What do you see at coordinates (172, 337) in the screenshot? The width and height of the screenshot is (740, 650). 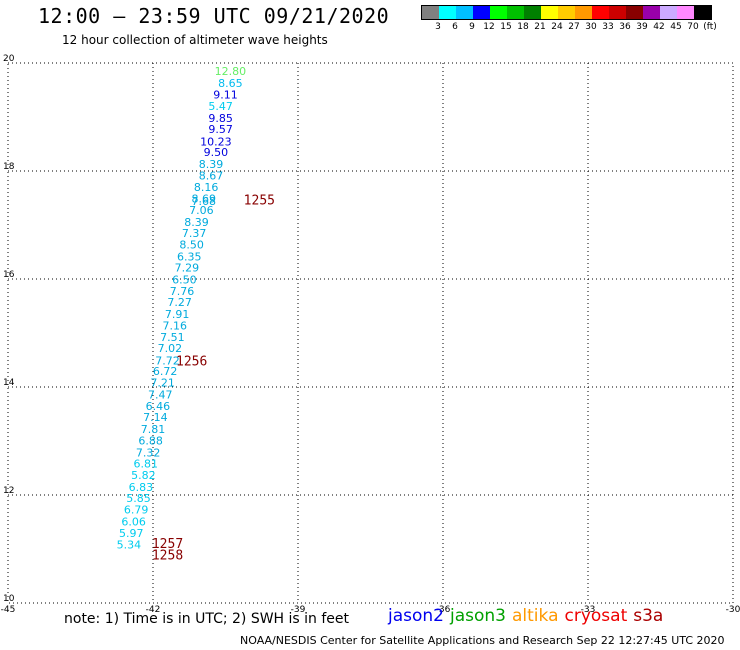 I see `data-point-label: 7.51` at bounding box center [172, 337].